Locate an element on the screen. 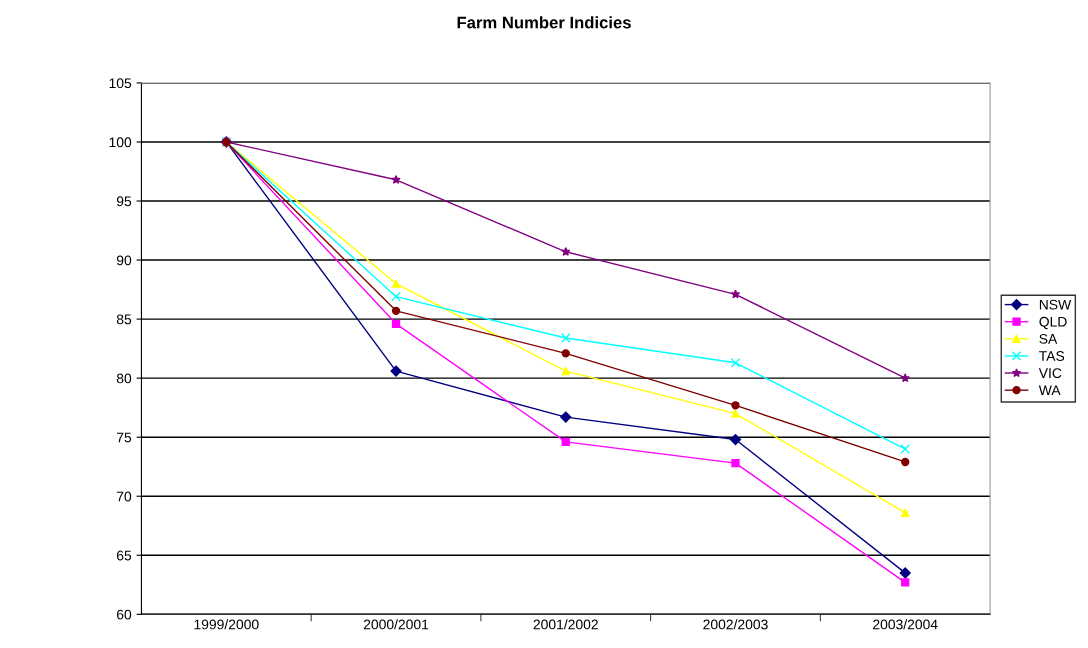 The width and height of the screenshot is (1088, 648). x-tick-label: 2001/2002 is located at coordinates (565, 624).